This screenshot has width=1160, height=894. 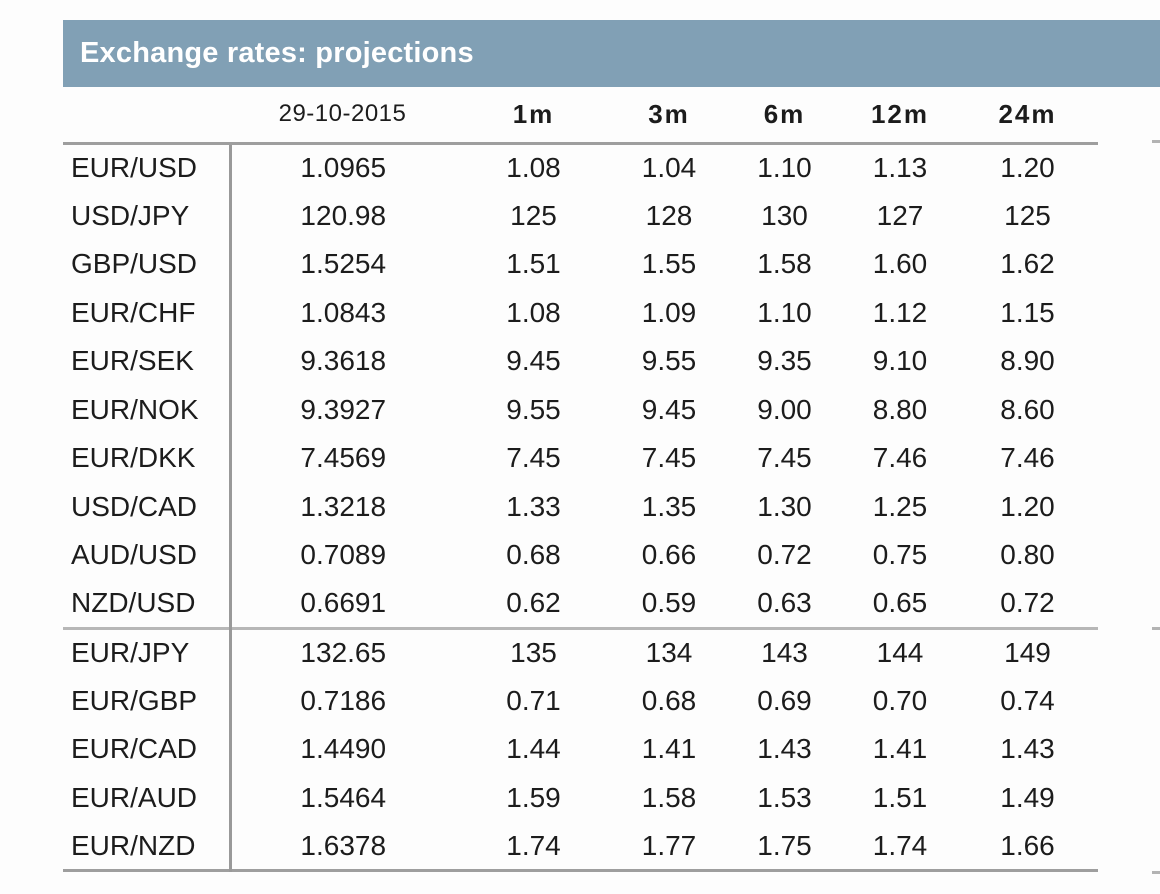 I want to click on projection-value: 9.35, so click(x=784, y=361).